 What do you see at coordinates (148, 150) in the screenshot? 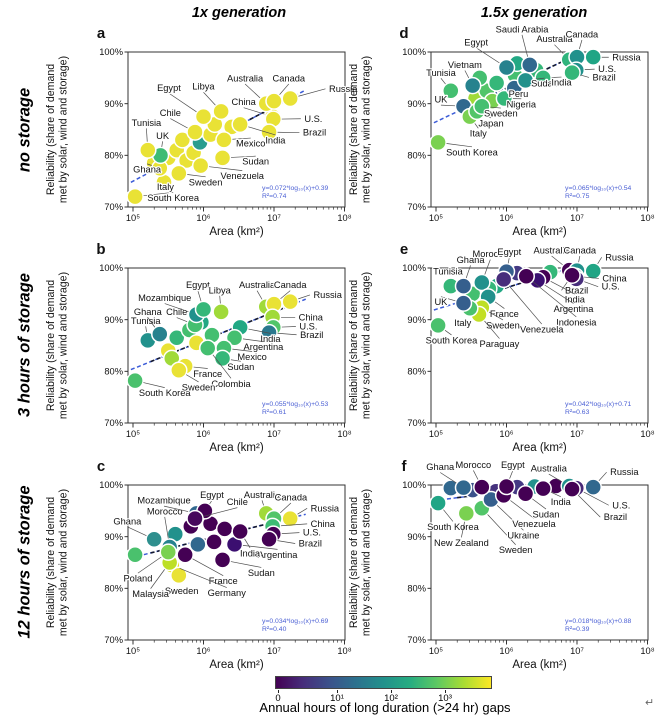
I see `point-tunisia` at bounding box center [148, 150].